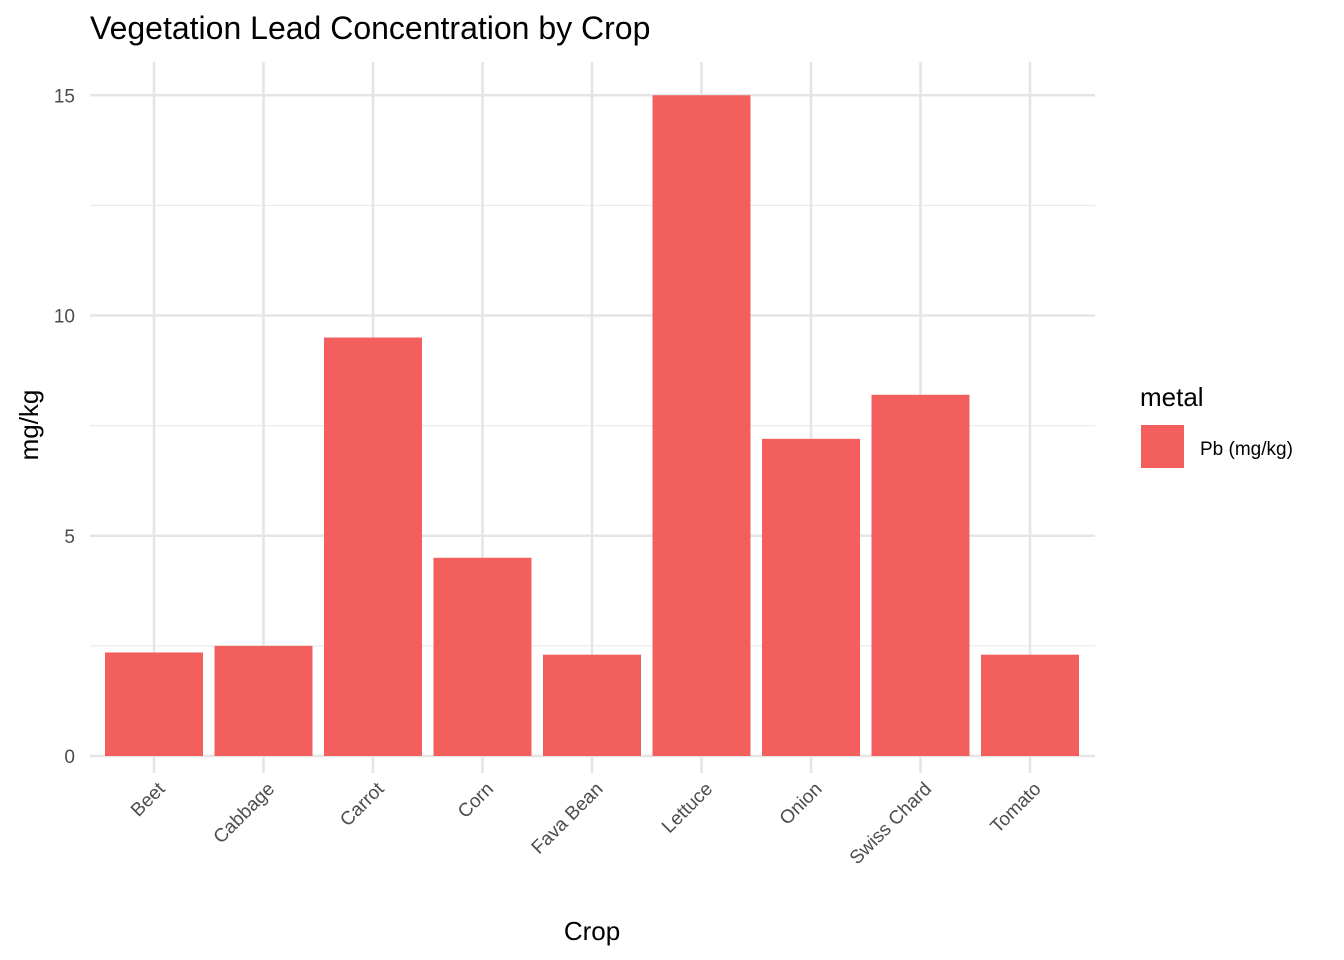  Describe the element at coordinates (64, 317) in the screenshot. I see `y-tick-label: 10` at that location.